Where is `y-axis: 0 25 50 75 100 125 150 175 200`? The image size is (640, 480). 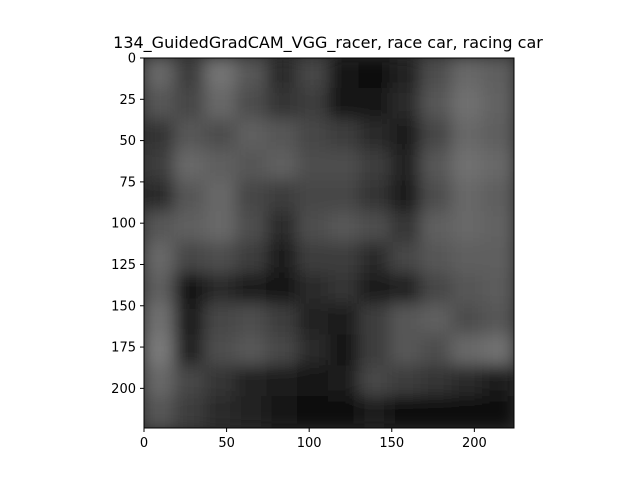
y-axis: 0 25 50 75 100 125 150 175 200 is located at coordinates (127, 224).